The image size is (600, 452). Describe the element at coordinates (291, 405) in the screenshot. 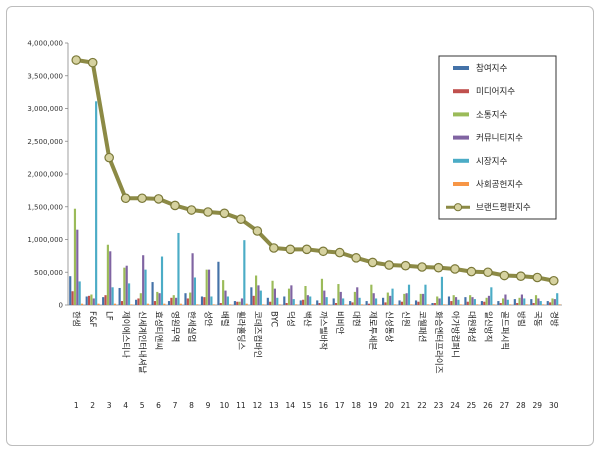

I see `rank-label-14: 14` at that location.